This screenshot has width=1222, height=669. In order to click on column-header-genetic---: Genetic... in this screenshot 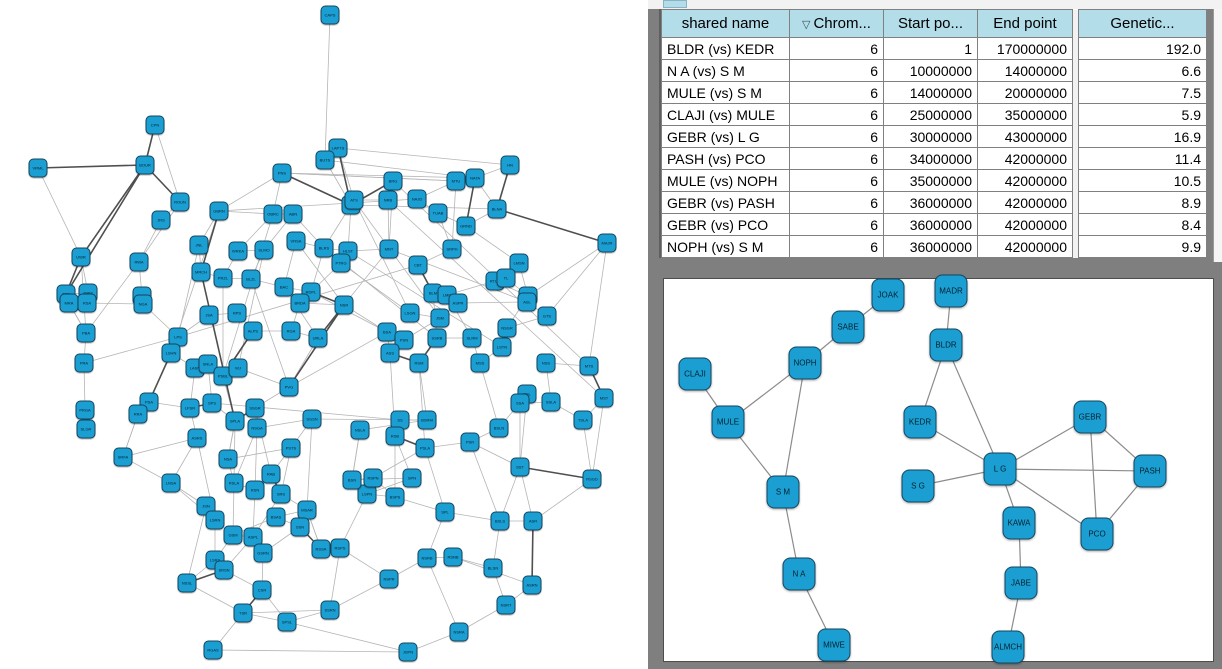, I will do `click(1142, 23)`.